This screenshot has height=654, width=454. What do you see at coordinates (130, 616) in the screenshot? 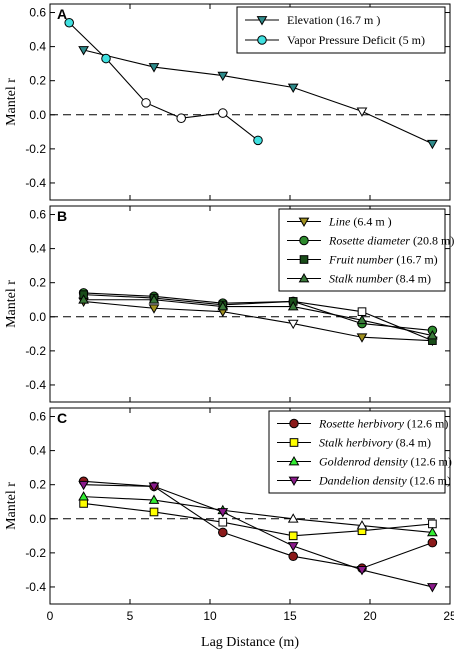
I see `x-tick-label: 5` at bounding box center [130, 616].